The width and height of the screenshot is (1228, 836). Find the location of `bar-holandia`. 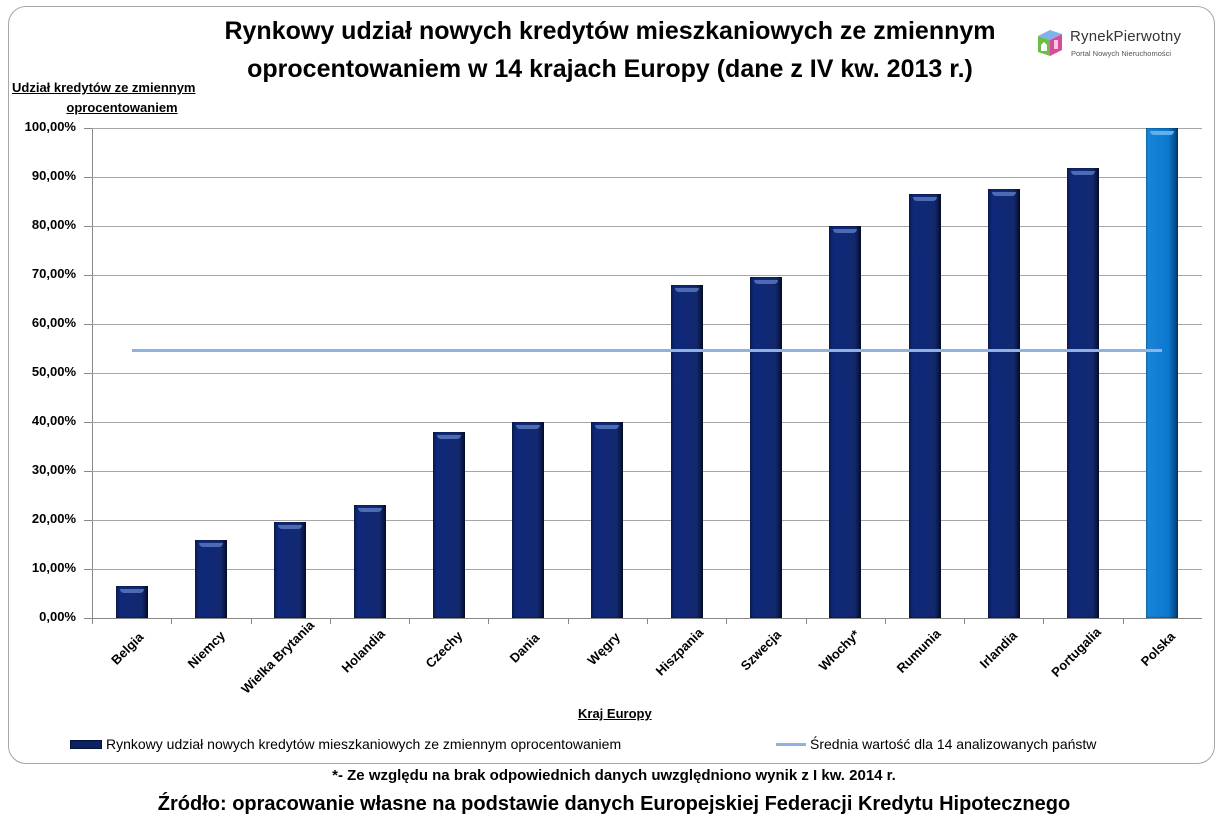

bar-holandia is located at coordinates (369, 561).